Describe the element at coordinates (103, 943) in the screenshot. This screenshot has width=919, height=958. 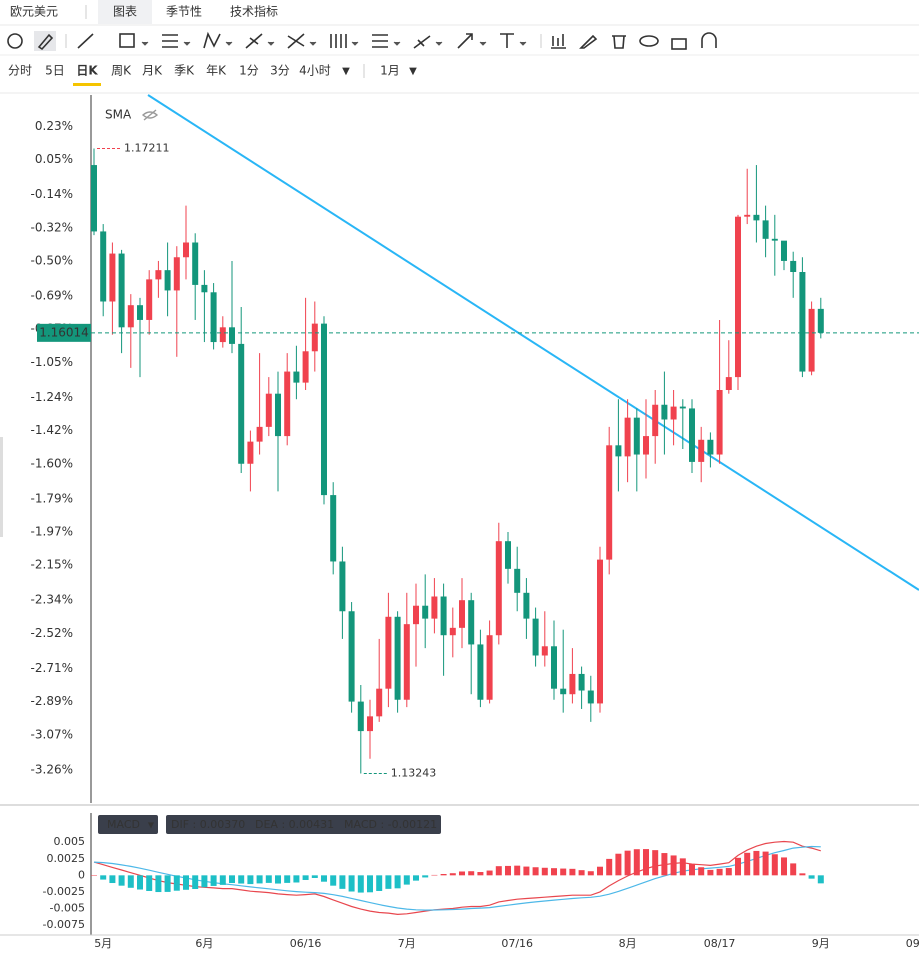
I see `x-tick-label: 5月` at that location.